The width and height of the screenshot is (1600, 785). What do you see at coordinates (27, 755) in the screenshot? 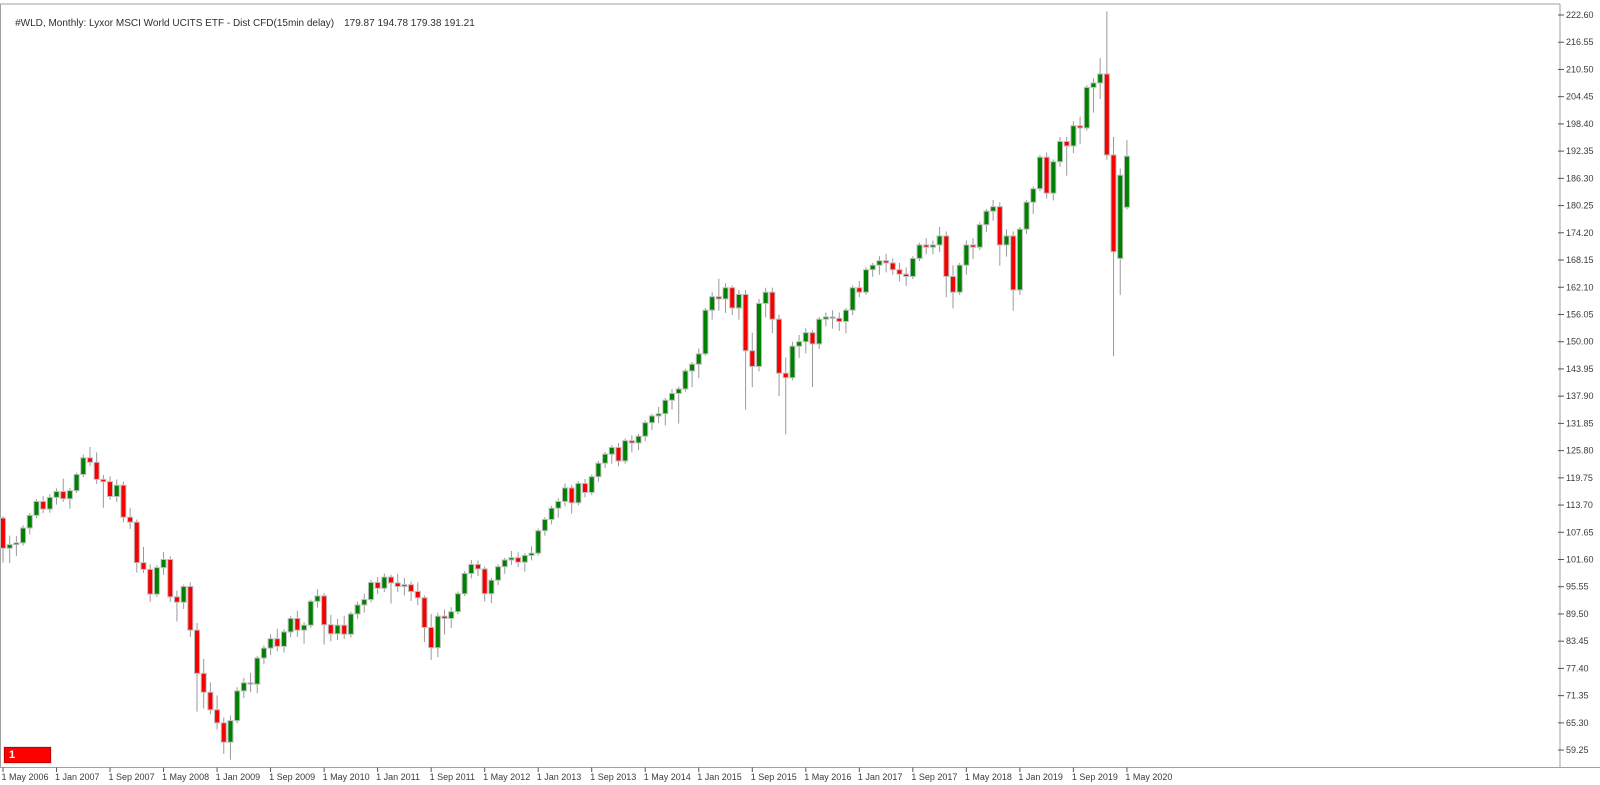
I see `corner-badge: 1` at bounding box center [27, 755].